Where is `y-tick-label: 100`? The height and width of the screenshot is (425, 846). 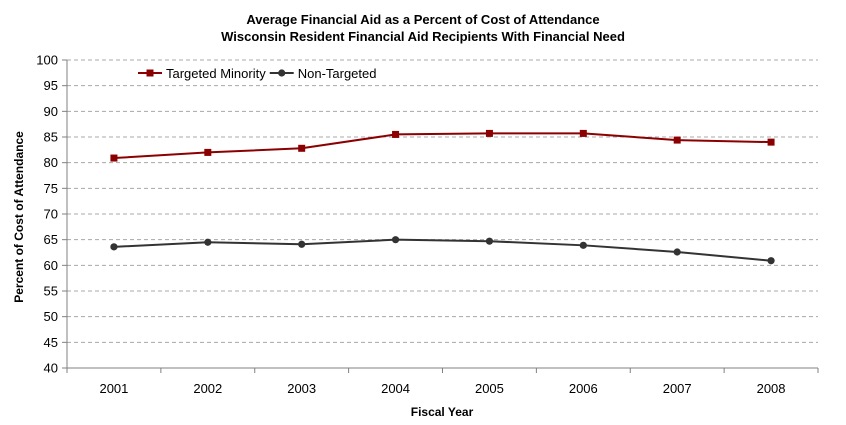 y-tick-label: 100 is located at coordinates (47, 60).